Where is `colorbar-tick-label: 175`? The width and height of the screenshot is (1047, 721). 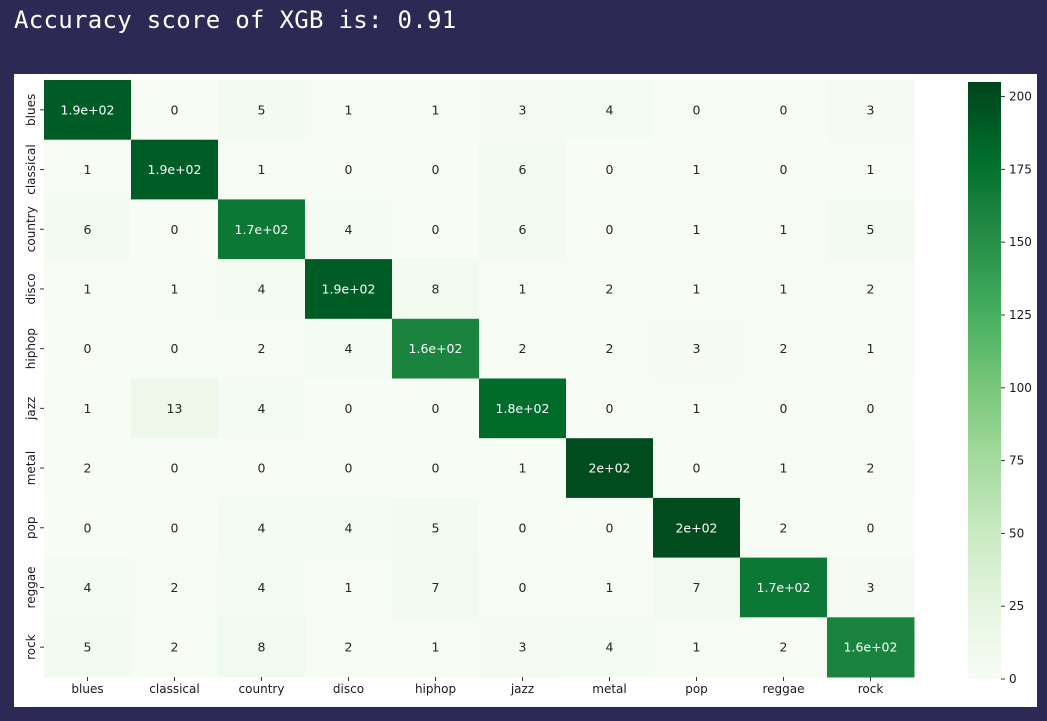
colorbar-tick-label: 175 is located at coordinates (1020, 169).